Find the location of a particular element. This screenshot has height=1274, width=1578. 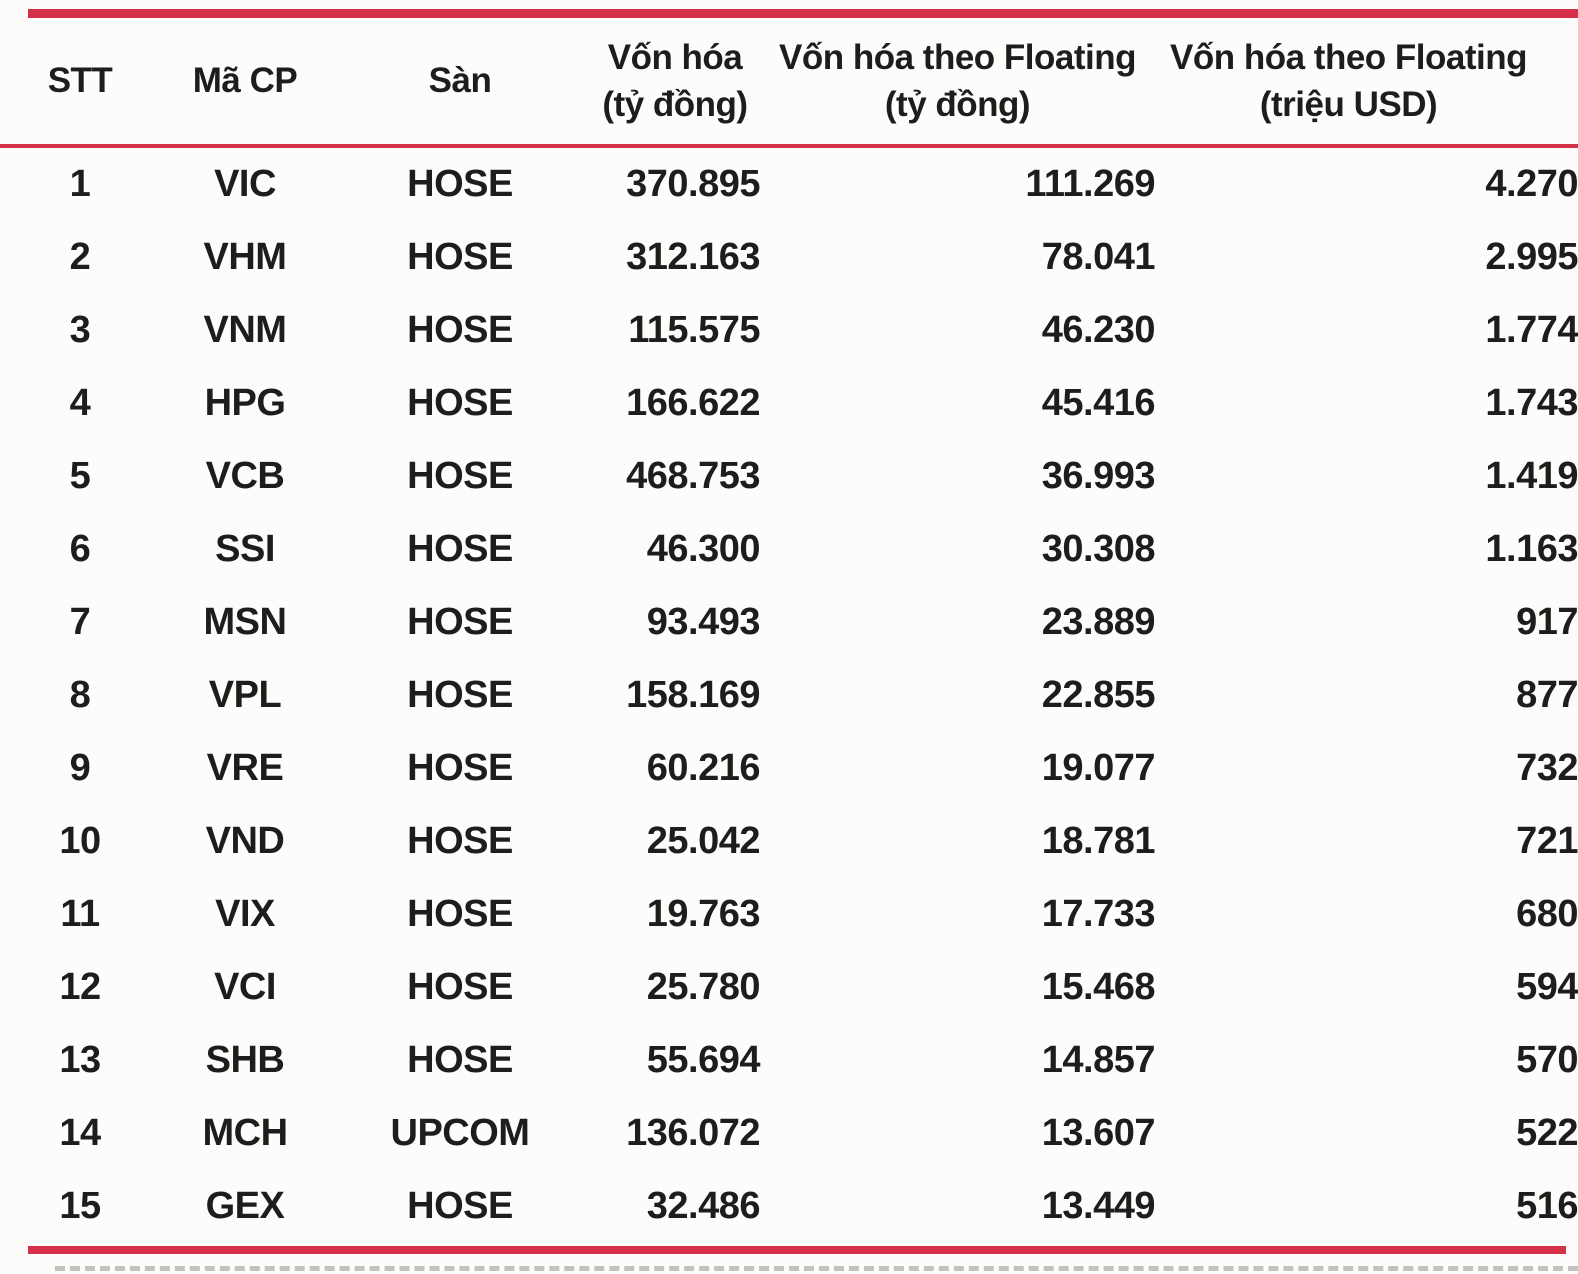

cell-floating-vnd: 15.468 is located at coordinates (1098, 987).